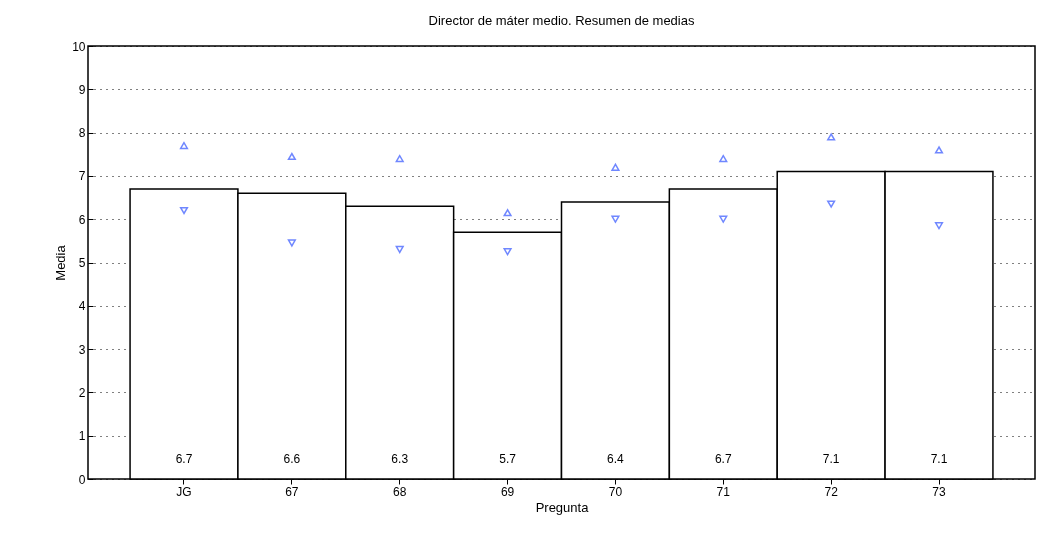 Image resolution: width=1059 pixels, height=541 pixels. I want to click on y-tick-label: 5, so click(82, 263).